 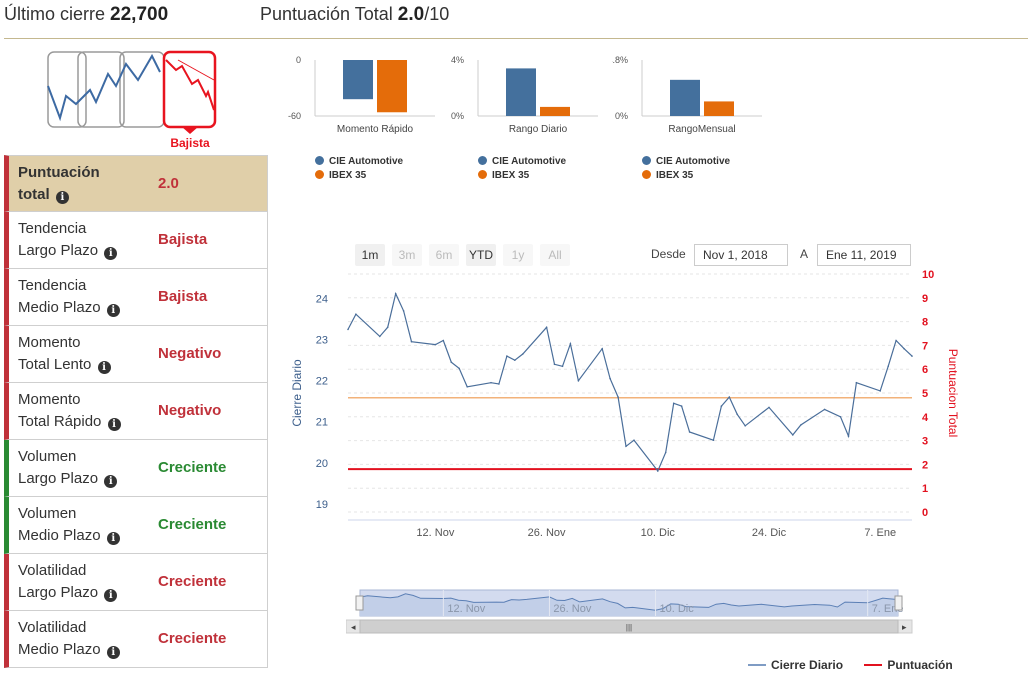 What do you see at coordinates (898, 603) in the screenshot?
I see `navigator-handle-right` at bounding box center [898, 603].